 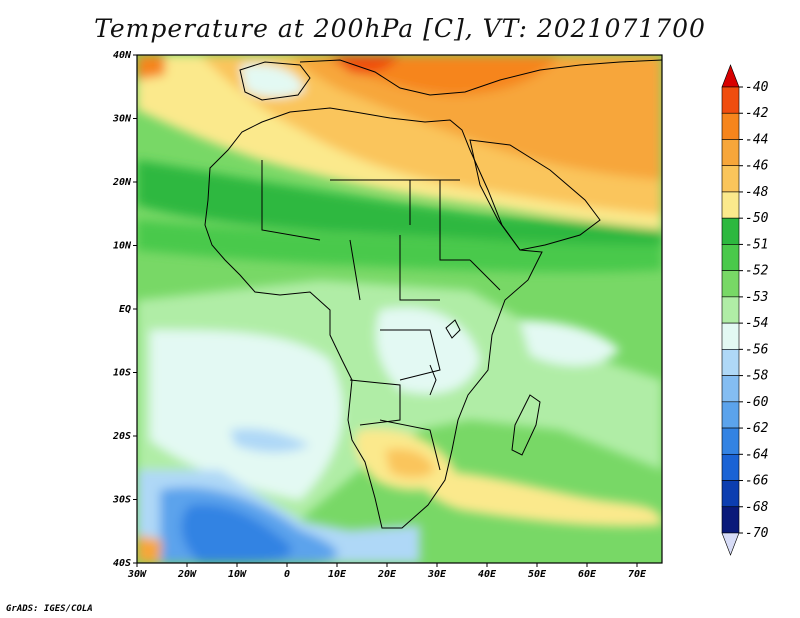 What do you see at coordinates (122, 182) in the screenshot?
I see `lat-label: 20N` at bounding box center [122, 182].